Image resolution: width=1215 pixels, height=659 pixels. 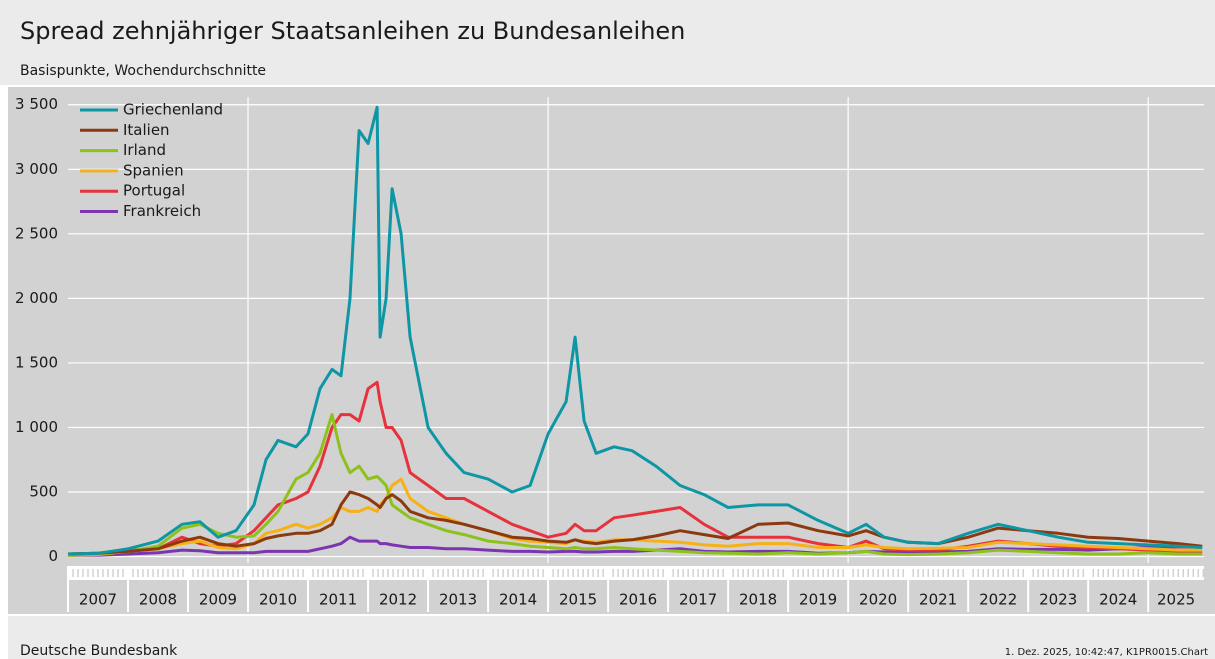 I want to click on x-tick-label: 2007, so click(x=98, y=600).